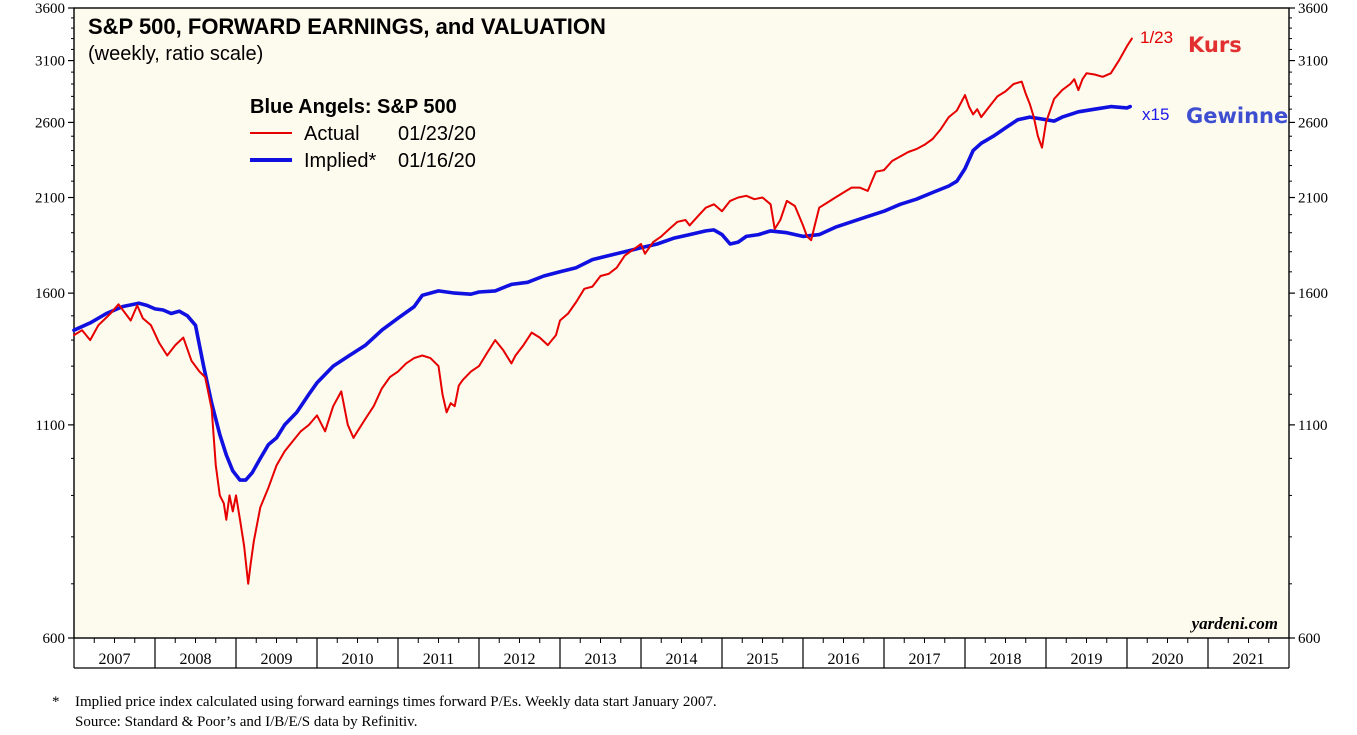 The width and height of the screenshot is (1357, 735). What do you see at coordinates (601, 659) in the screenshot?
I see `x-tick-label: 2013` at bounding box center [601, 659].